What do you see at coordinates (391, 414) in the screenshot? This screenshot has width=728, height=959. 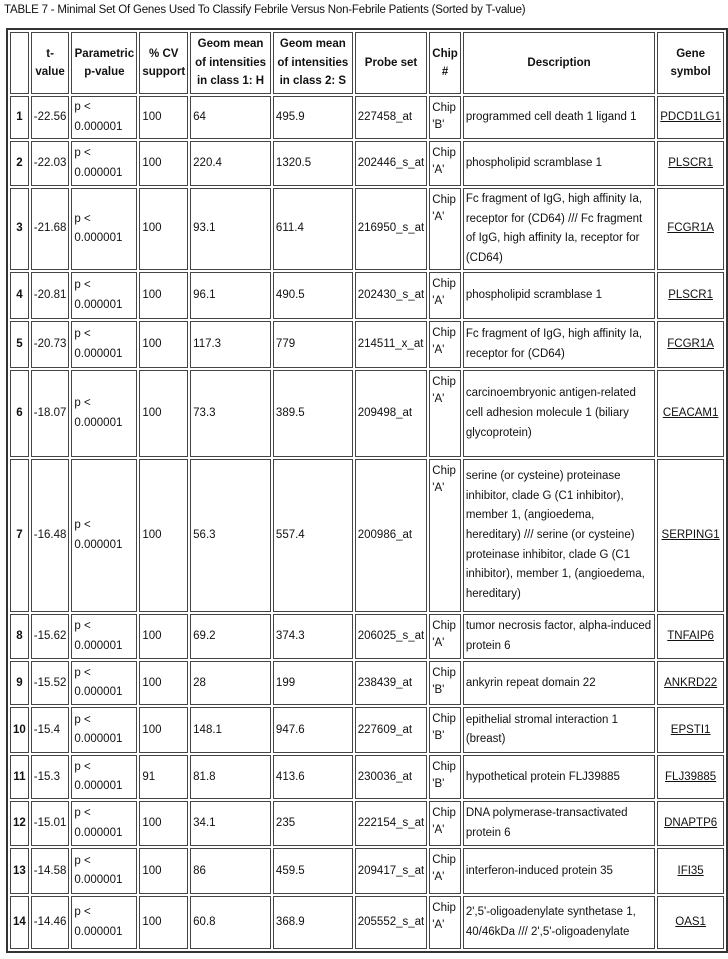 I see `cell-probe-set: 209498_at` at bounding box center [391, 414].